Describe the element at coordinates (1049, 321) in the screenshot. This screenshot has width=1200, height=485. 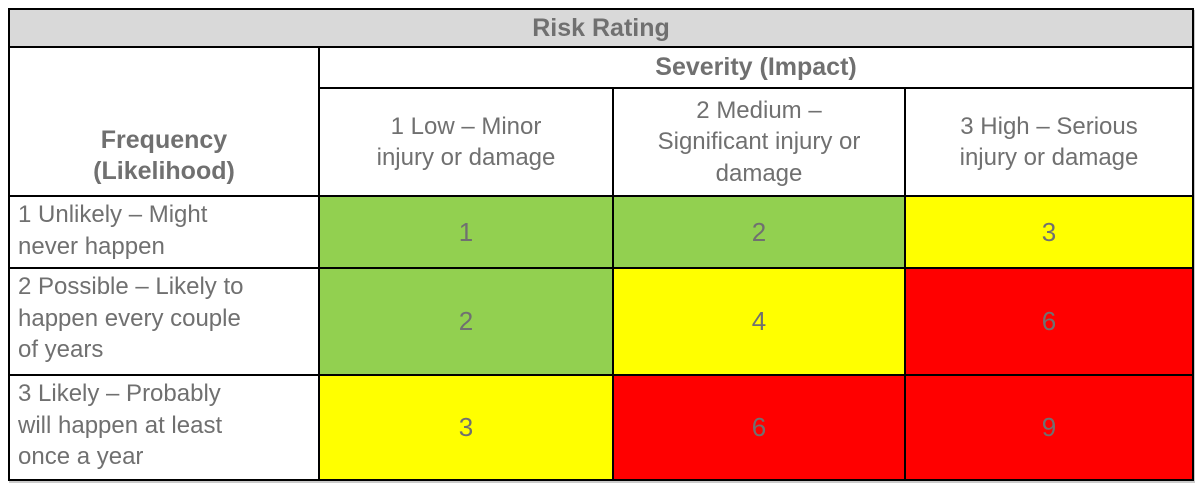
I see `risk-cell-2-3: 6` at that location.